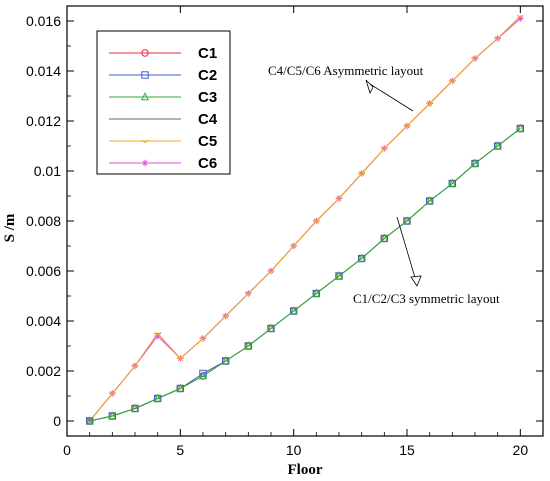 The height and width of the screenshot is (481, 550). I want to click on x-tick-label: 5, so click(180, 450).